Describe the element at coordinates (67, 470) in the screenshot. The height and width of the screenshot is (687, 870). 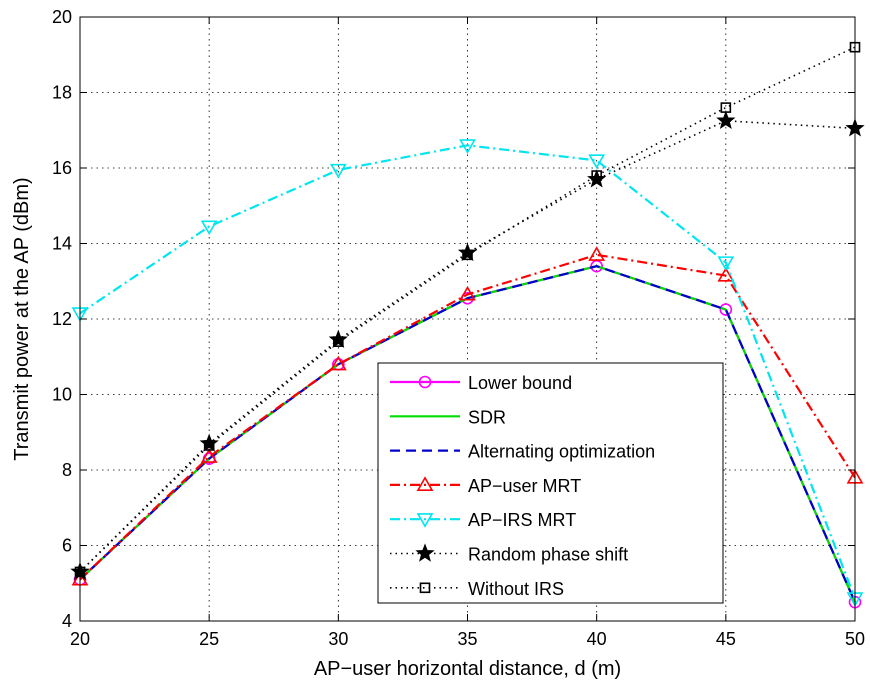
I see `y-tick-label: 8` at that location.